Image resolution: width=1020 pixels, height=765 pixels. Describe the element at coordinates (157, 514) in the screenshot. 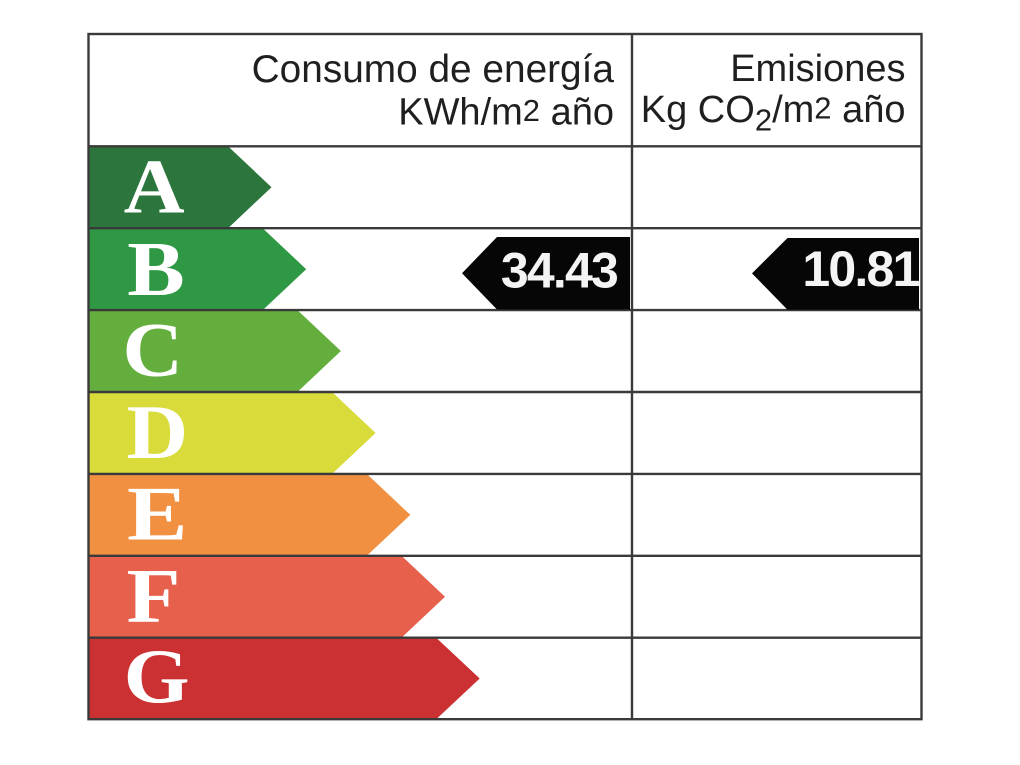

I see `svg-text: E` at that location.